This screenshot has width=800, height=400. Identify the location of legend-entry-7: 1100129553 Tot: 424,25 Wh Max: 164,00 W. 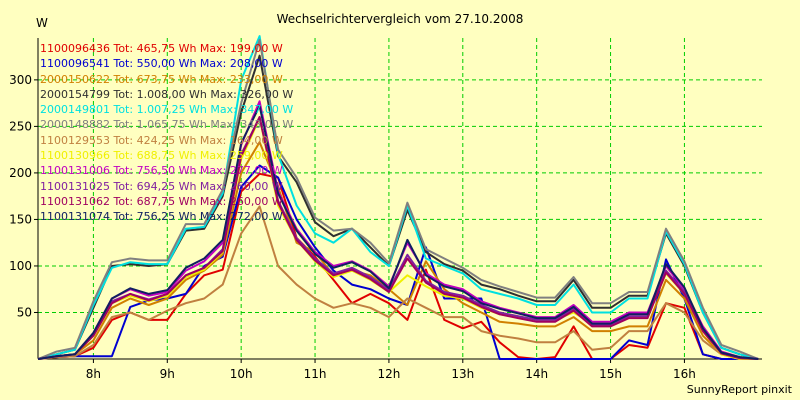
(161, 140).